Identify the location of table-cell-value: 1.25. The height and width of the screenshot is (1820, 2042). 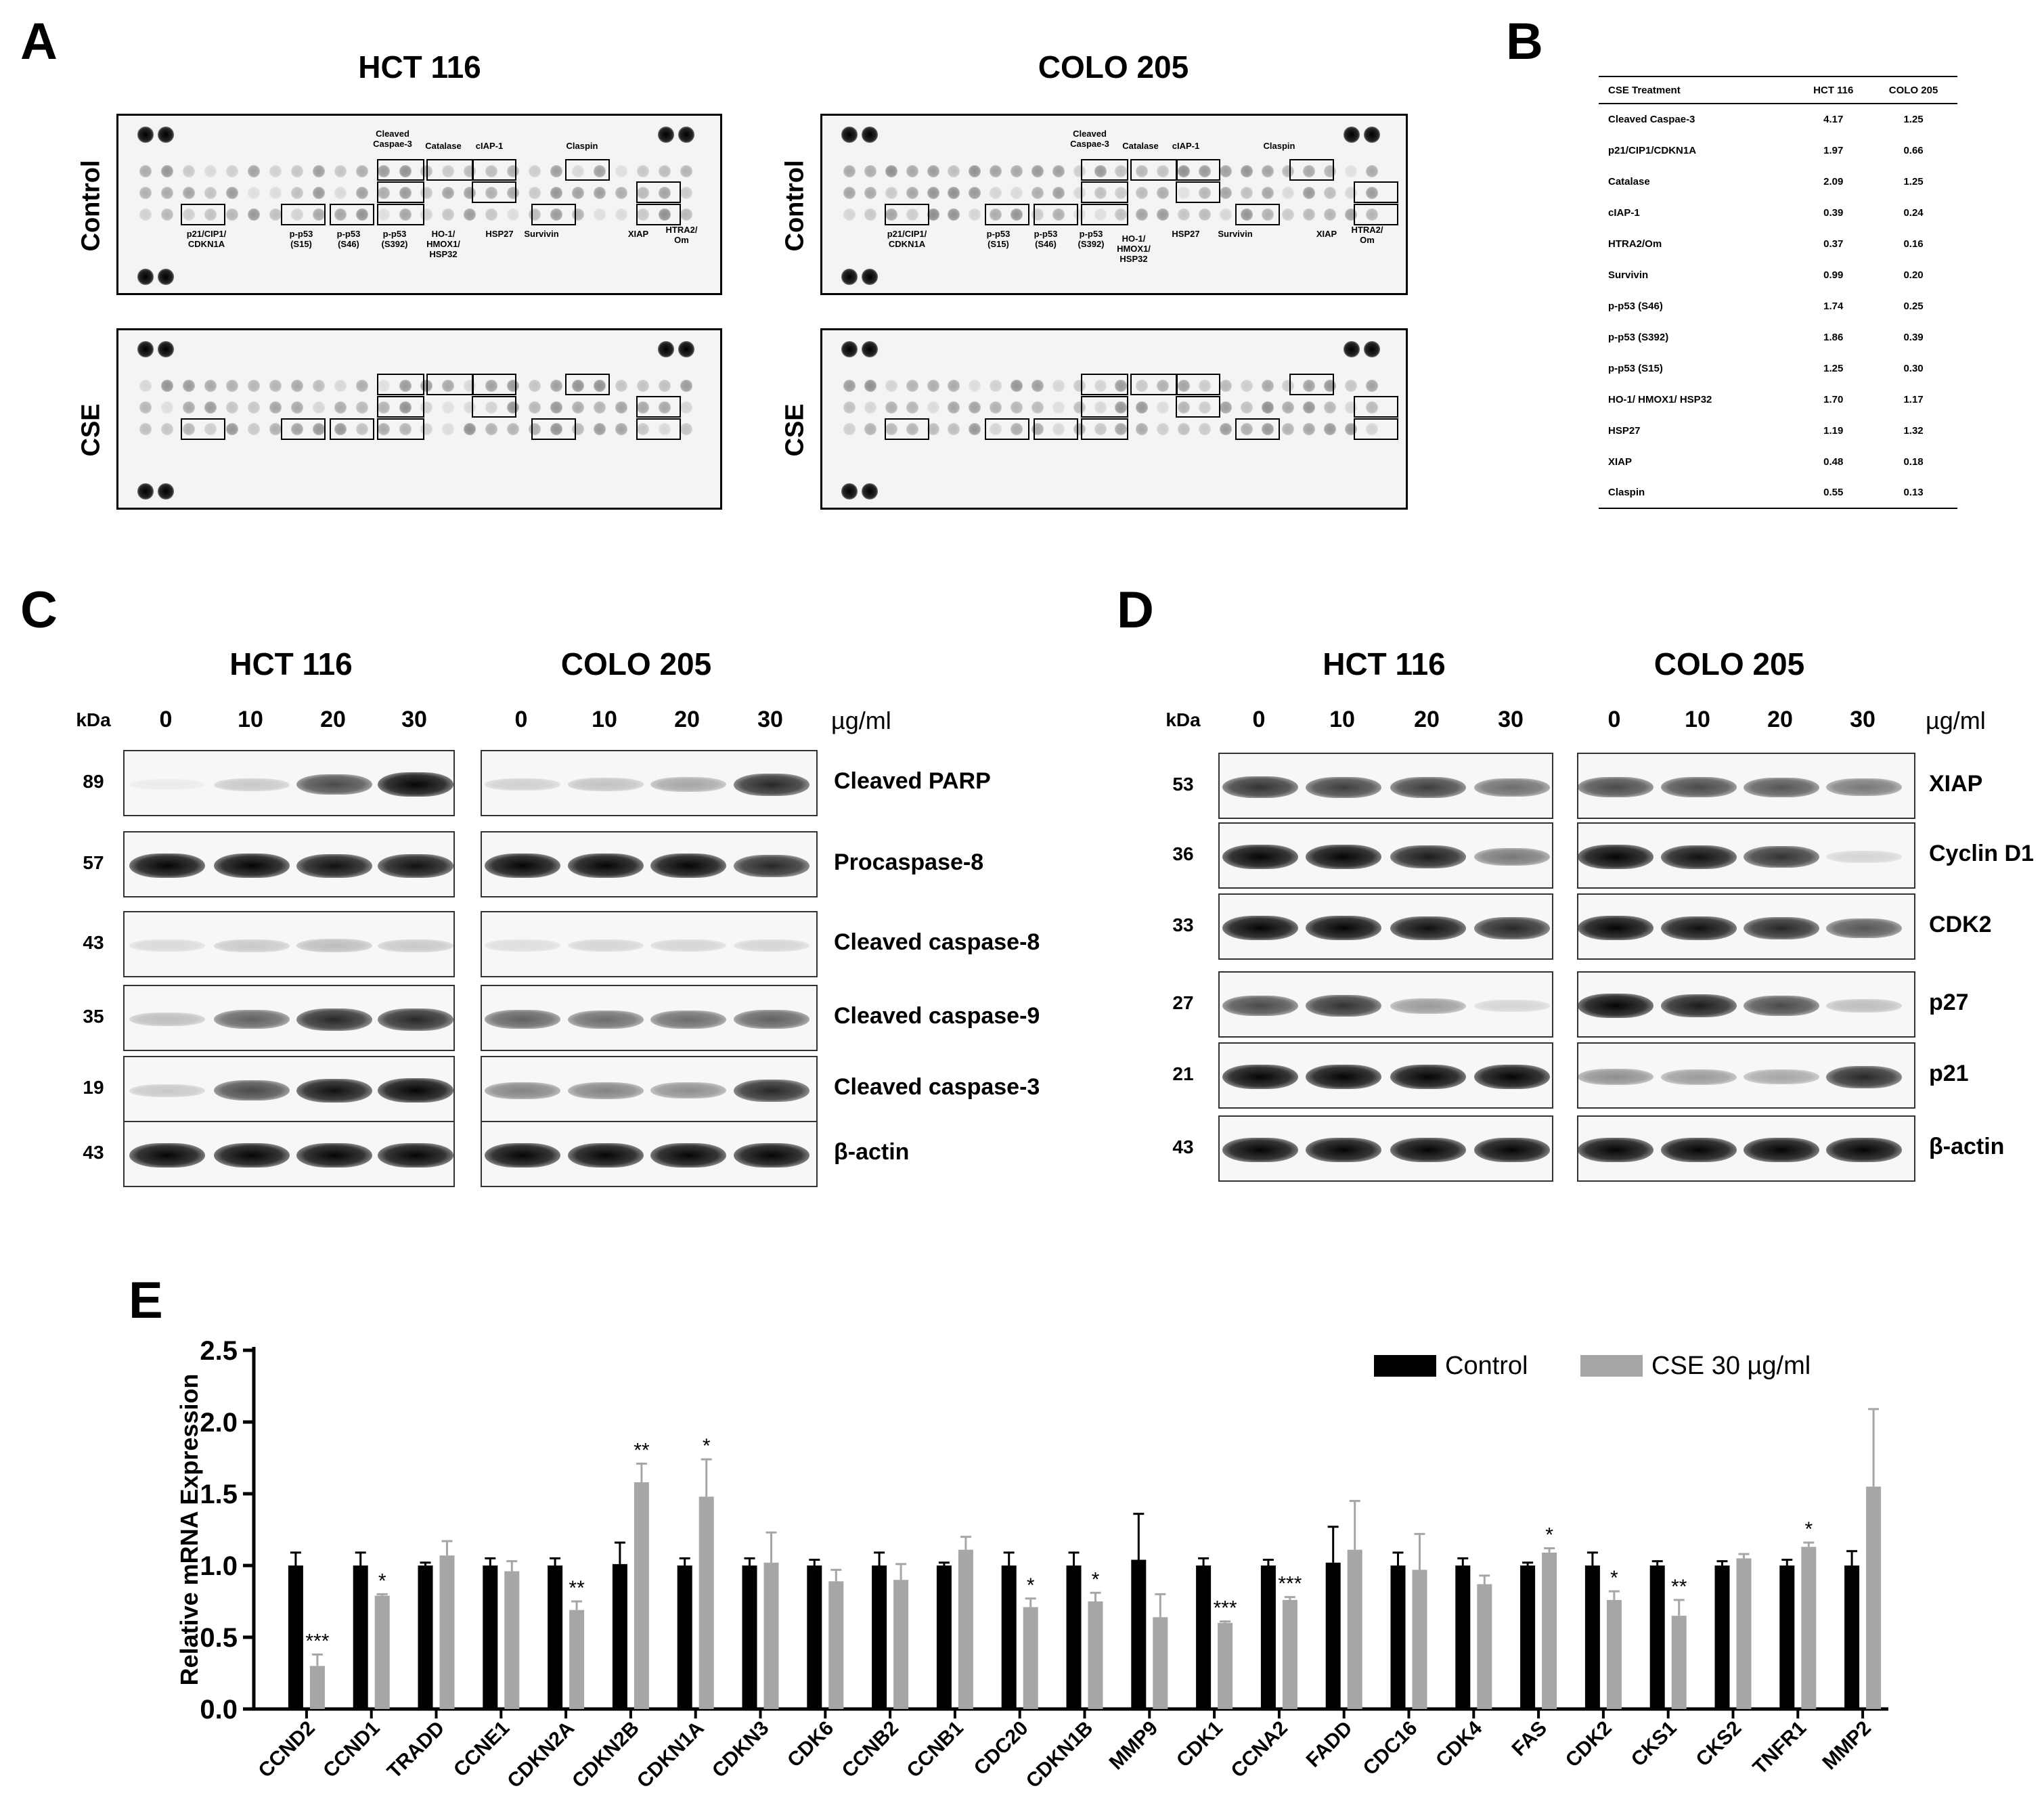
(1913, 181).